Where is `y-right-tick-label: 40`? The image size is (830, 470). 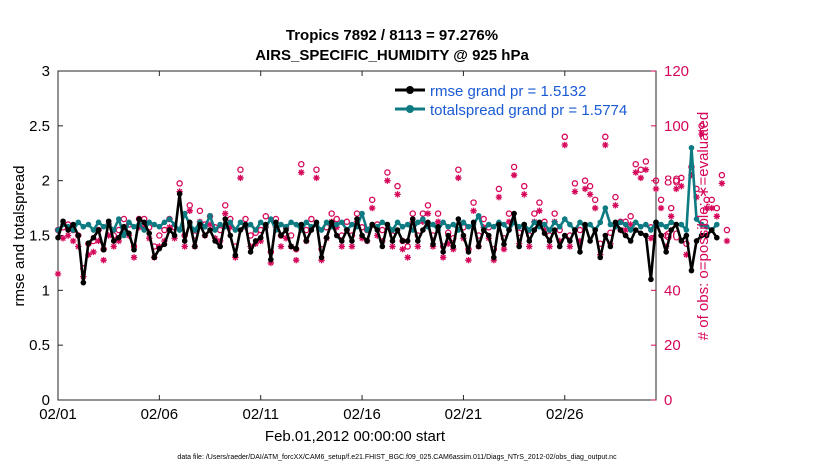 y-right-tick-label: 40 is located at coordinates (672, 290).